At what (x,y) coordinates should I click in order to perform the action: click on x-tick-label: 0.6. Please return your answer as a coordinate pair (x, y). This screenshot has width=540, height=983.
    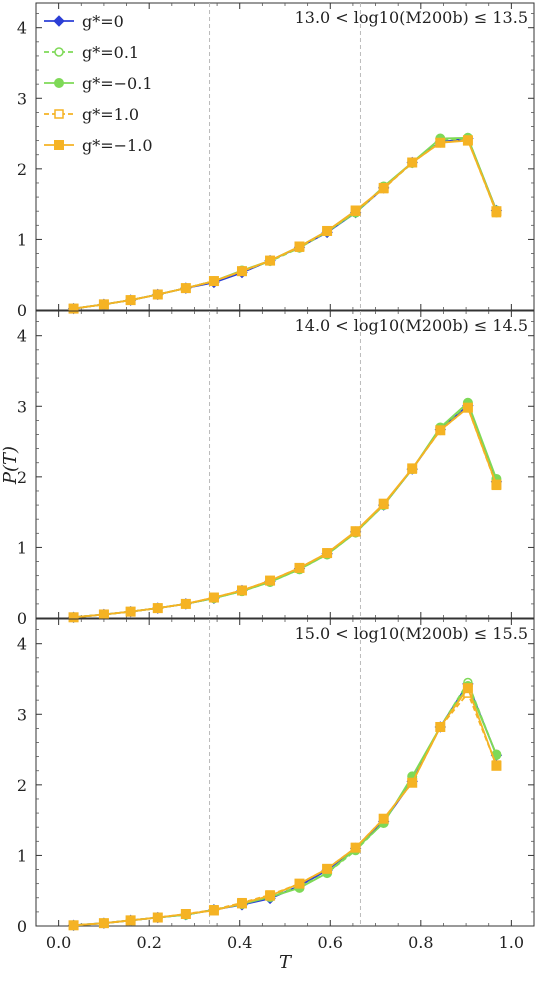
    Looking at the image, I should click on (330, 942).